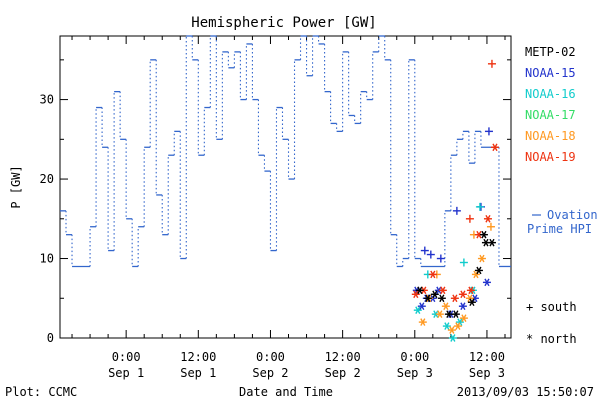  What do you see at coordinates (283, 23) in the screenshot?
I see `chart-title: Hemispheric Power [GW]` at bounding box center [283, 23].